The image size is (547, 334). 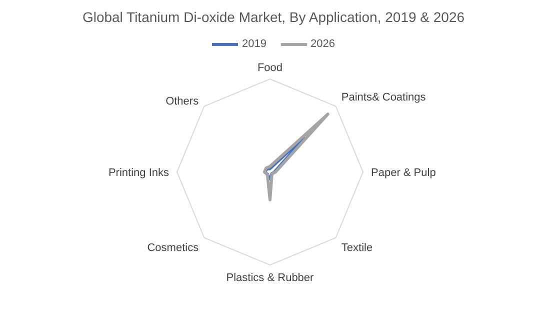 I want to click on spoke-label: Others, so click(x=183, y=101).